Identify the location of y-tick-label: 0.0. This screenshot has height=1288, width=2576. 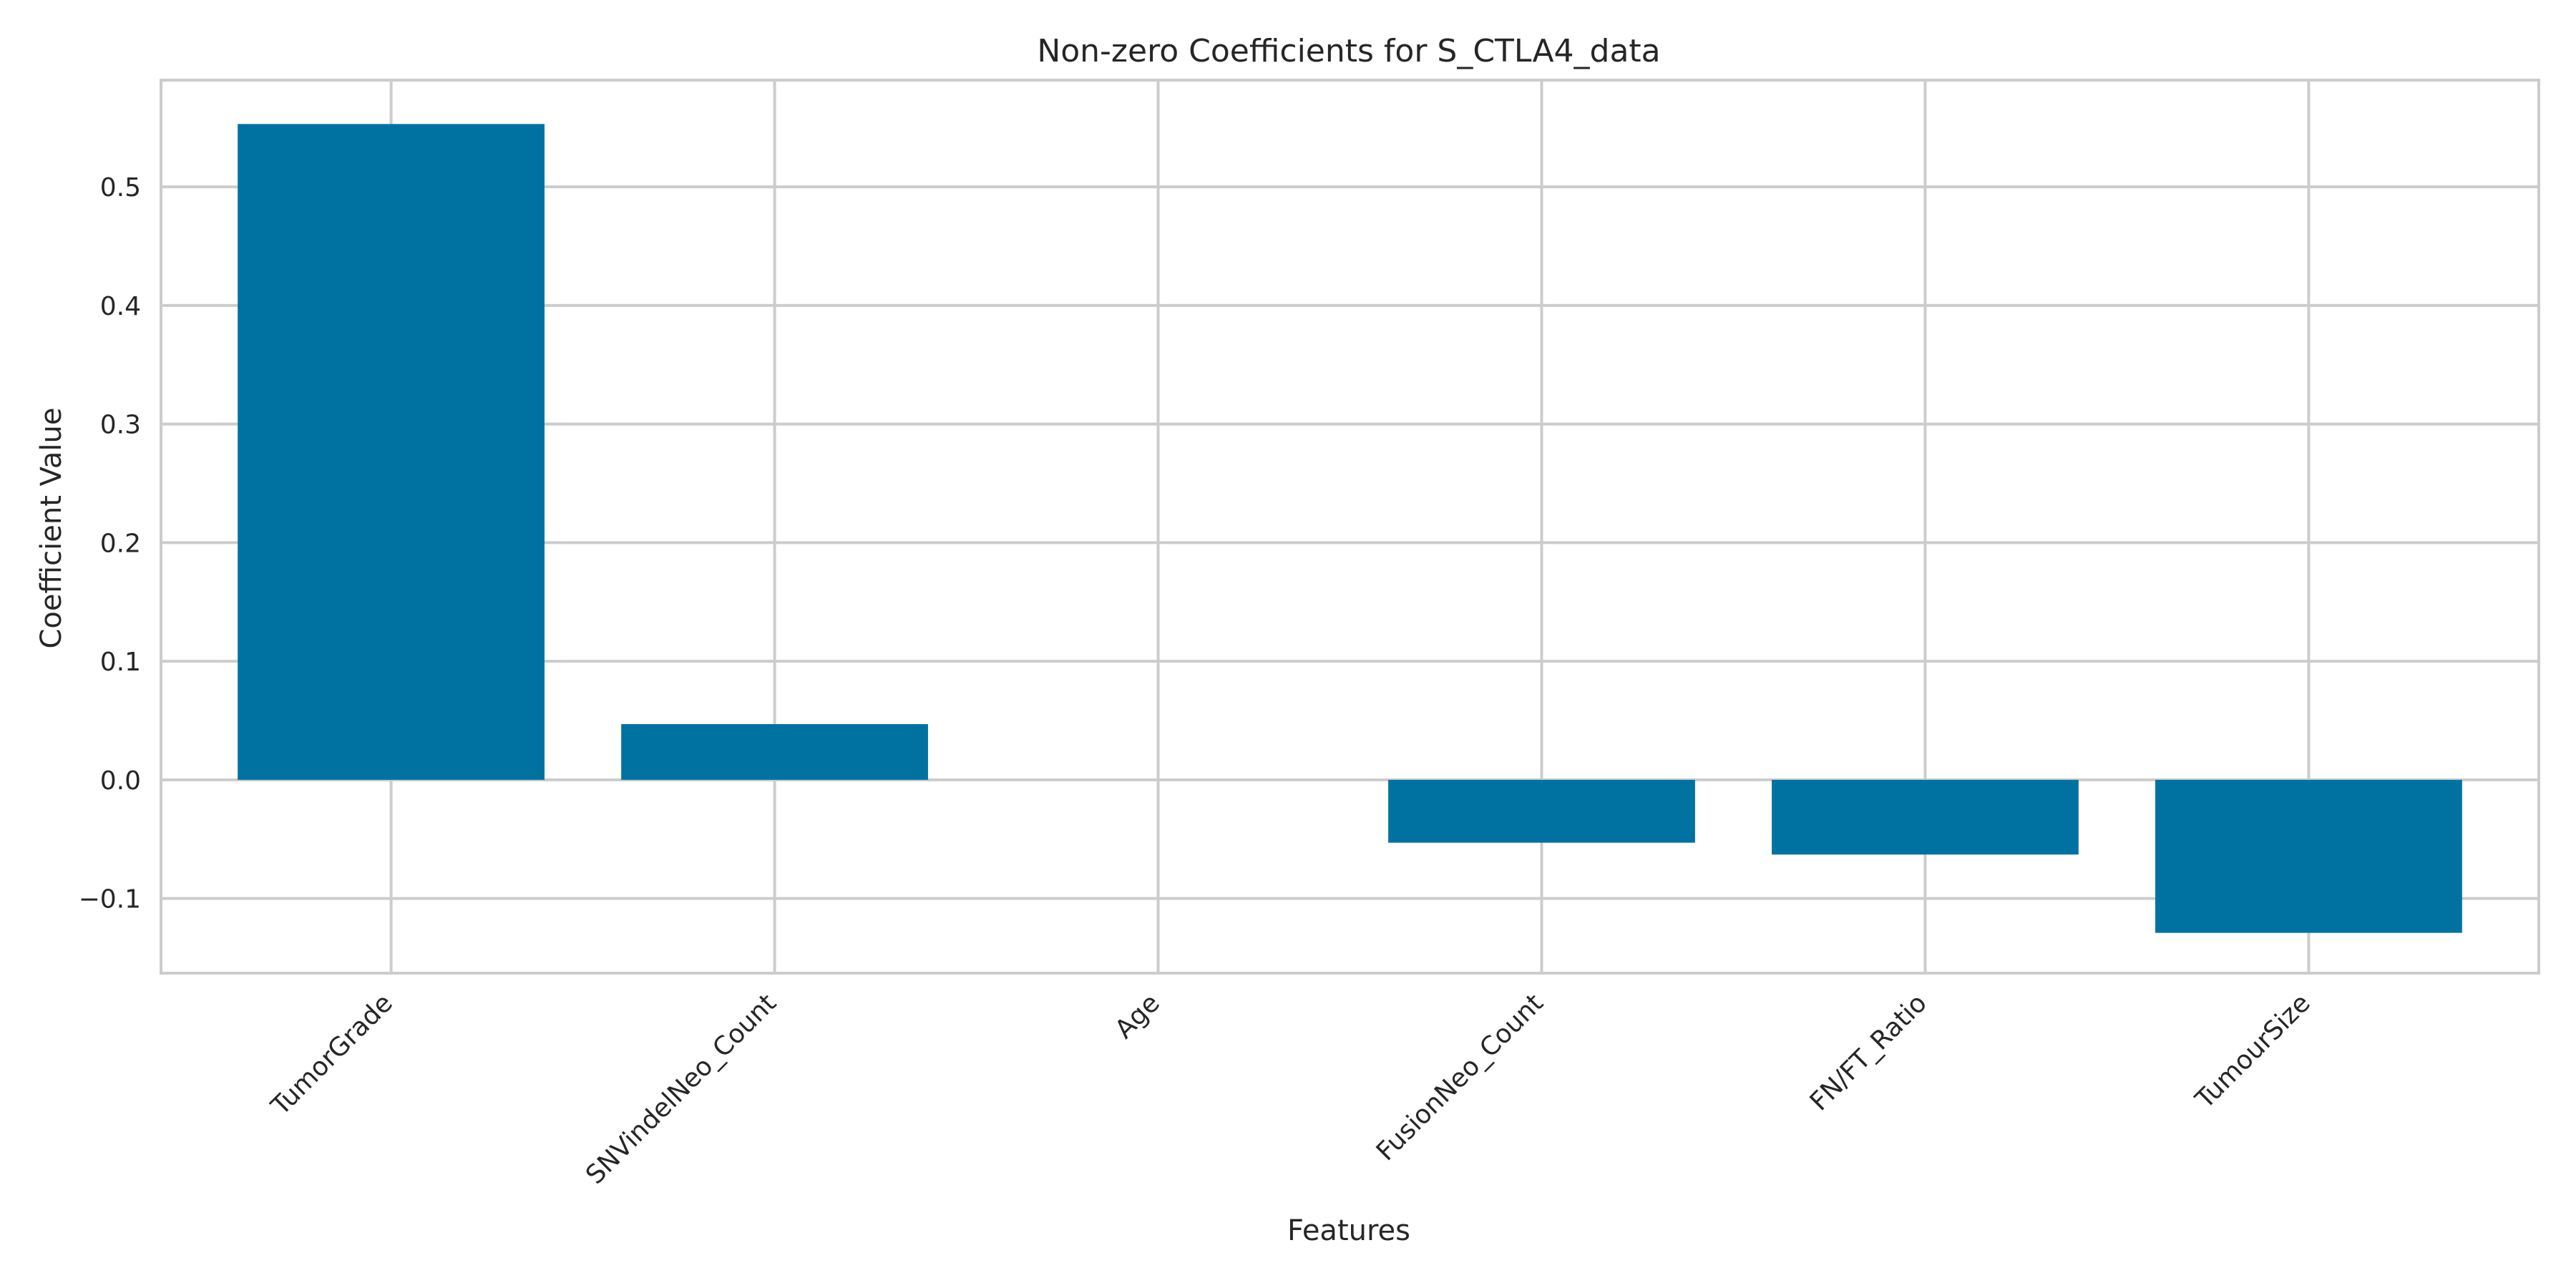
(120, 781).